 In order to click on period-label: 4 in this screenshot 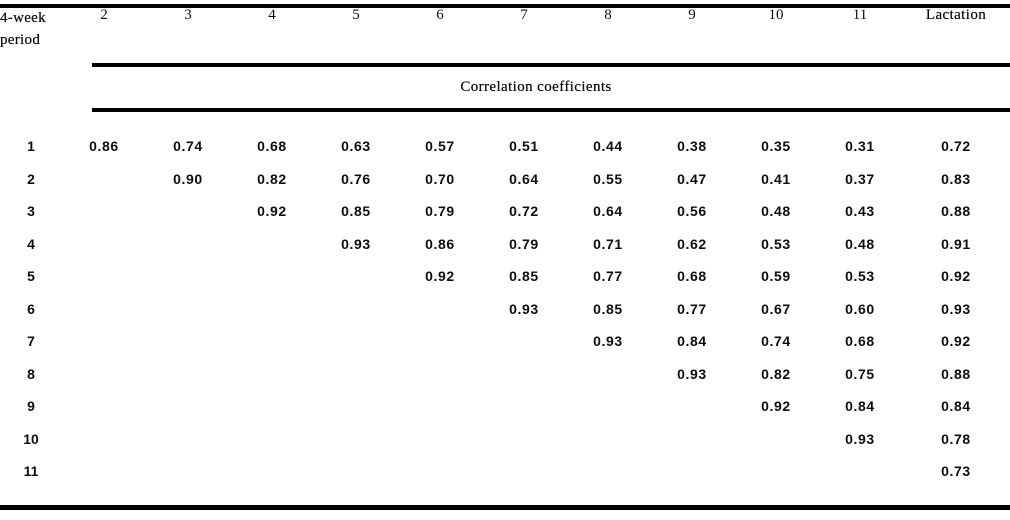, I will do `click(31, 243)`.